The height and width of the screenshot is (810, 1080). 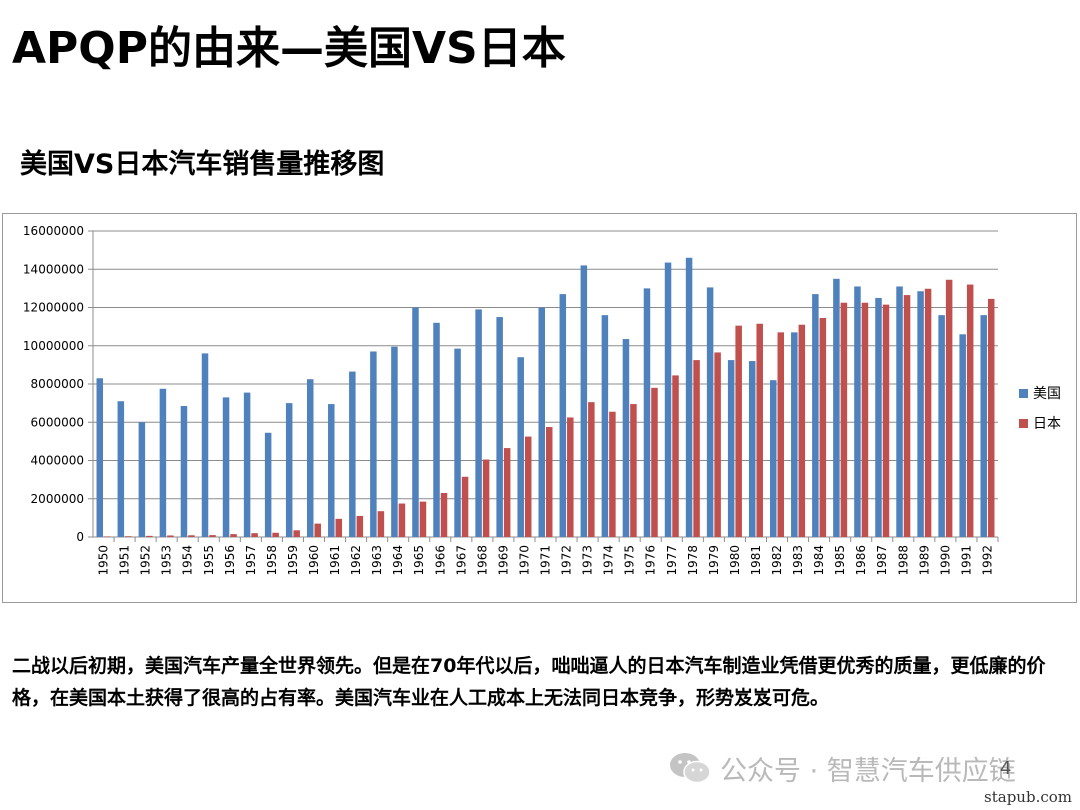 I want to click on x-tick-label: 1962, so click(x=356, y=560).